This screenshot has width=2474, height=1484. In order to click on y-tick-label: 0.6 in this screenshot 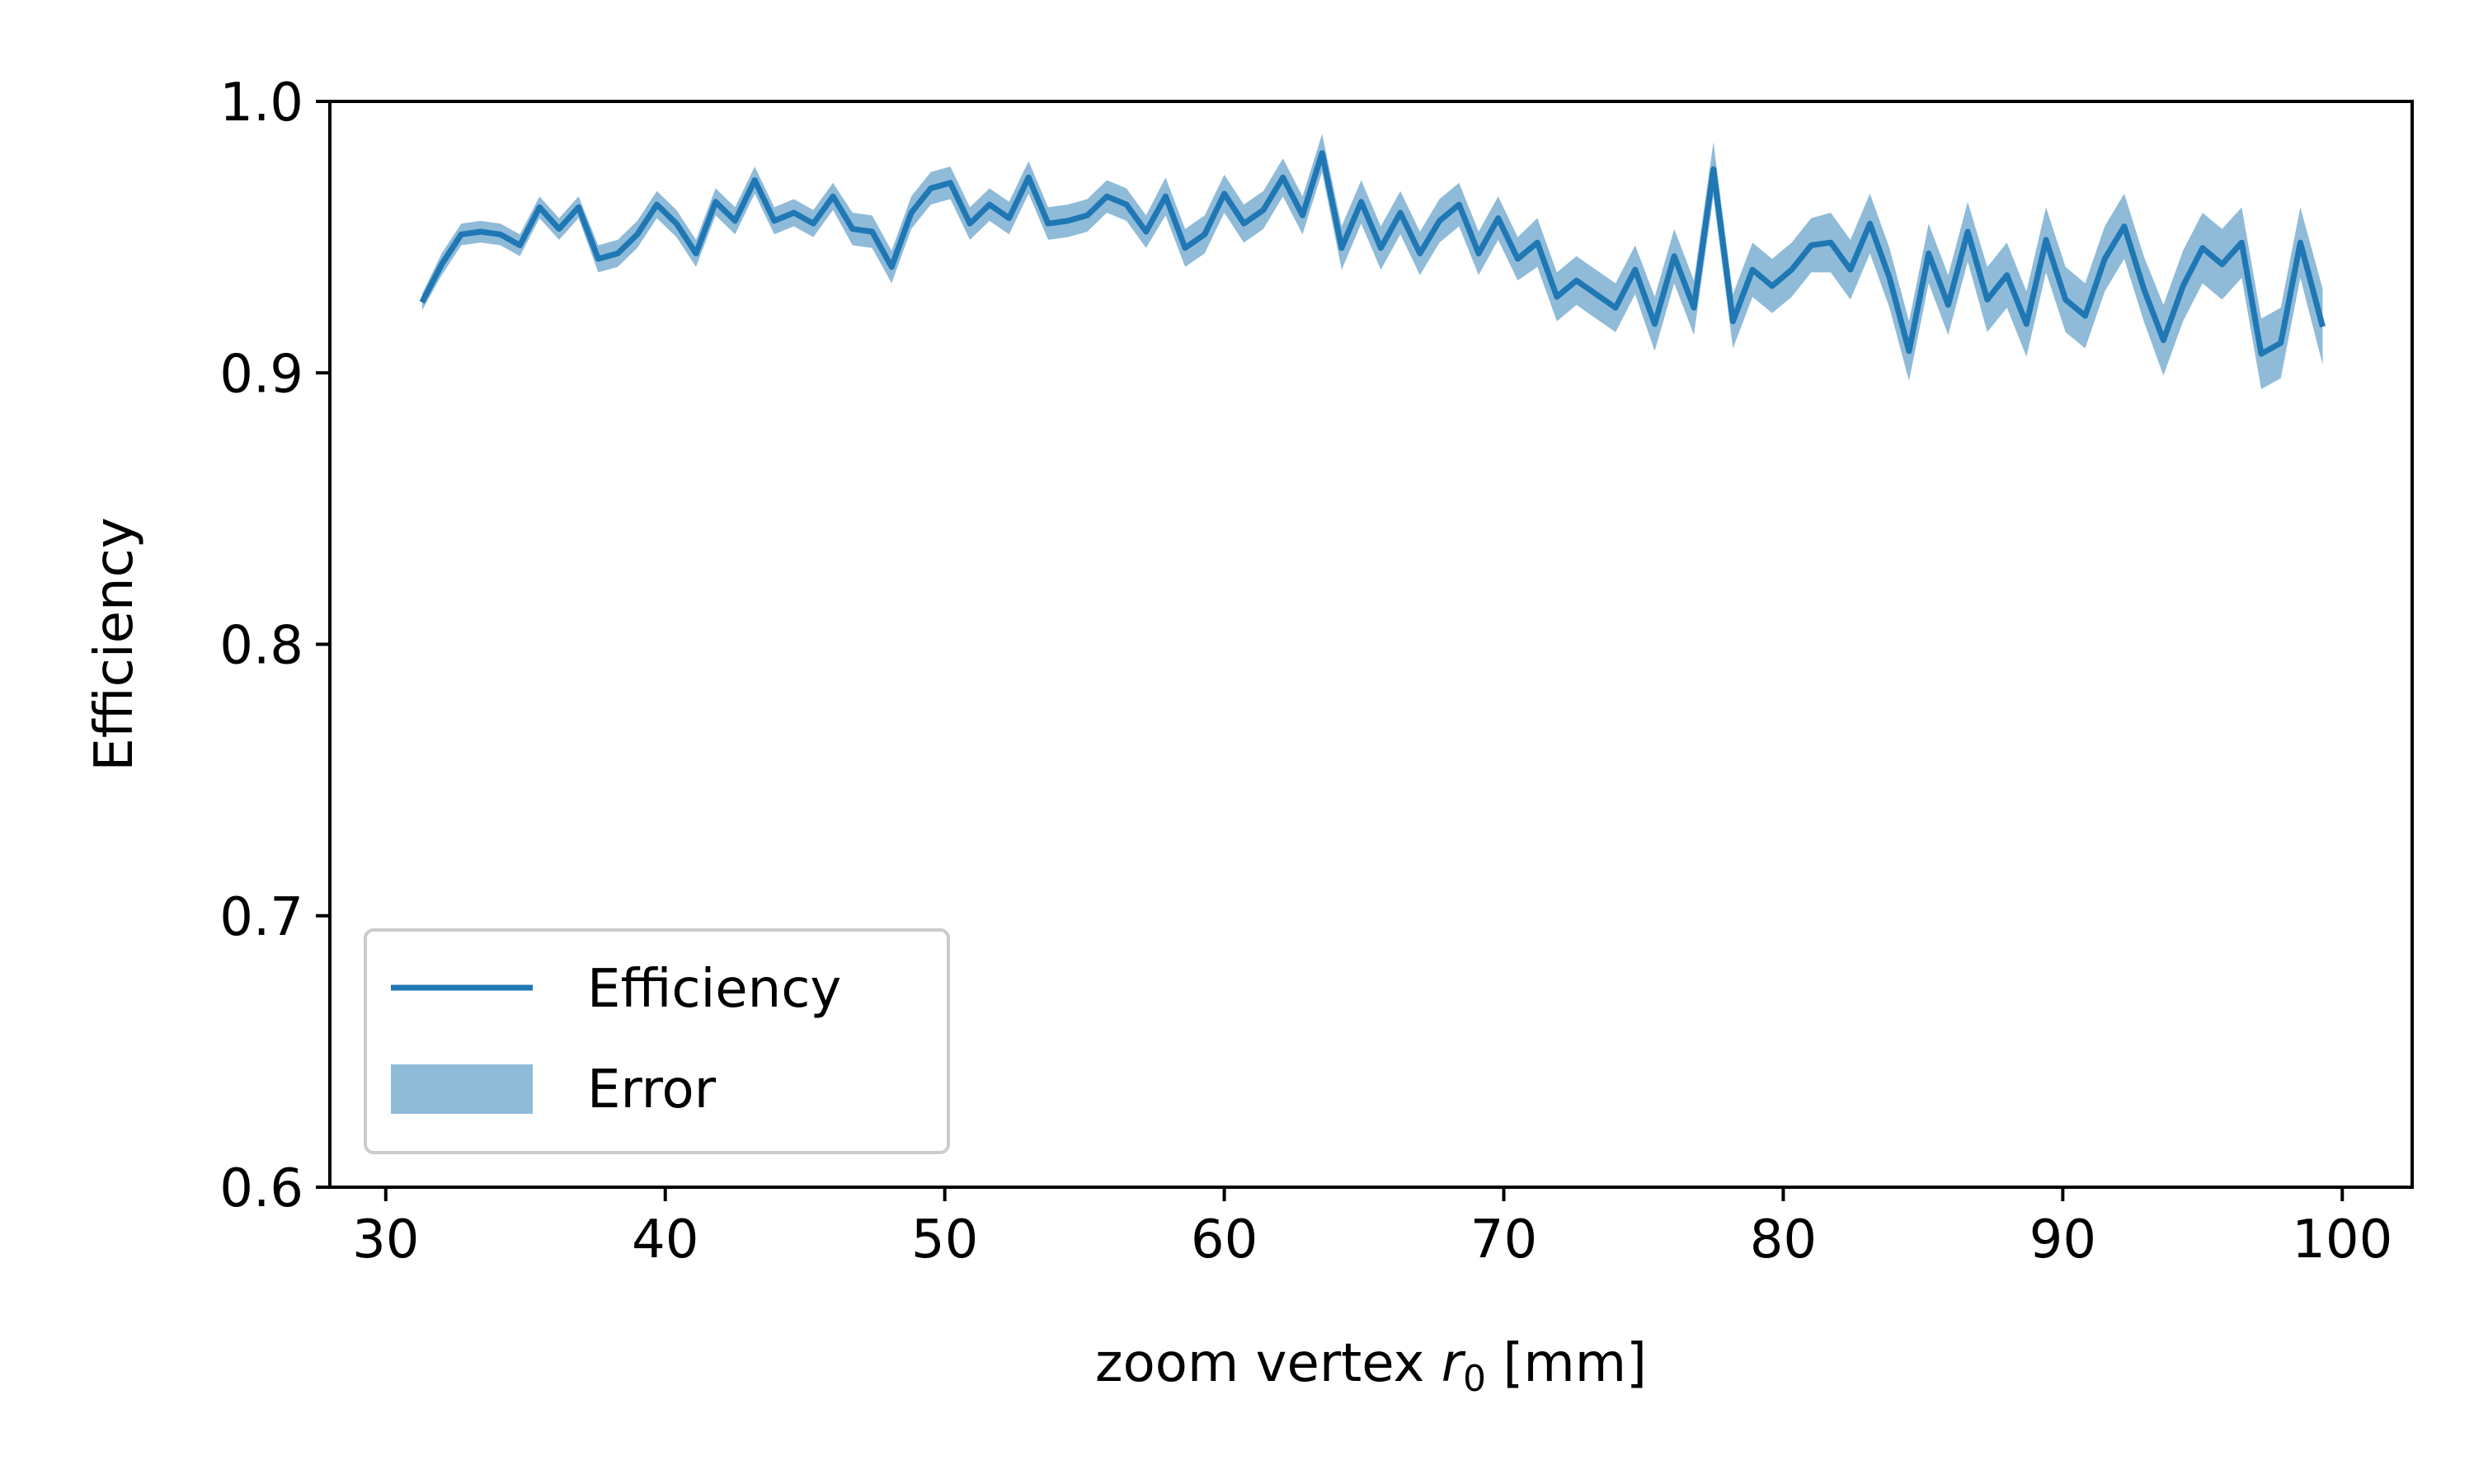, I will do `click(261, 1188)`.